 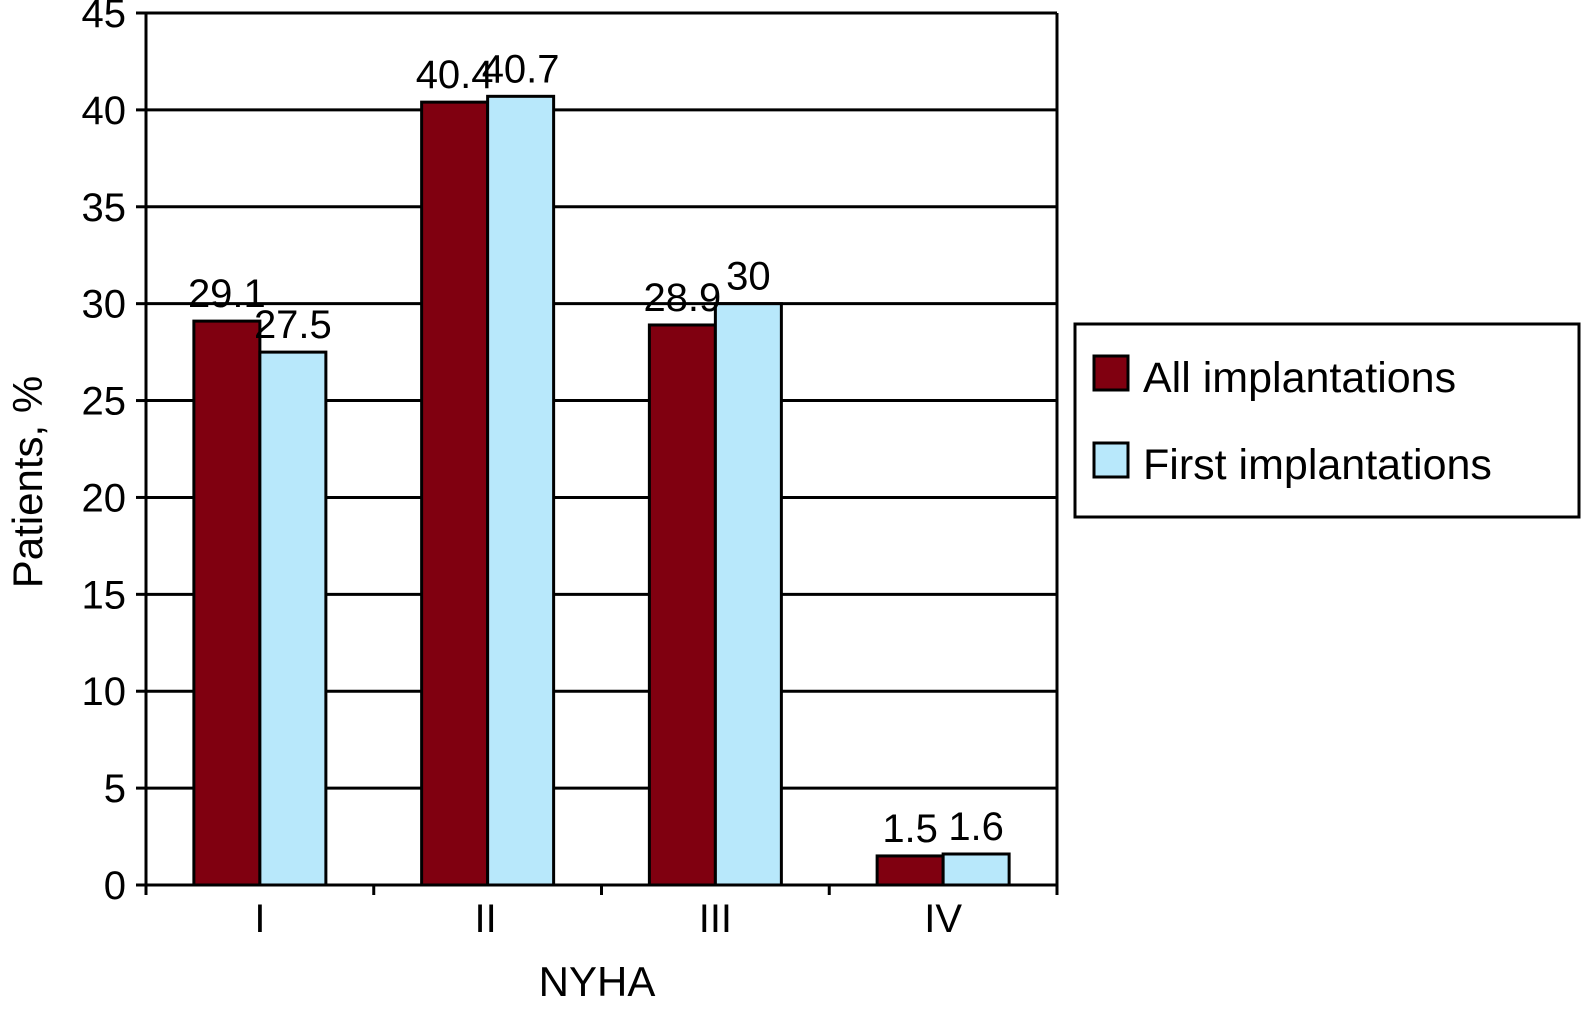 What do you see at coordinates (976, 827) in the screenshot?
I see `data-label: 1.6` at bounding box center [976, 827].